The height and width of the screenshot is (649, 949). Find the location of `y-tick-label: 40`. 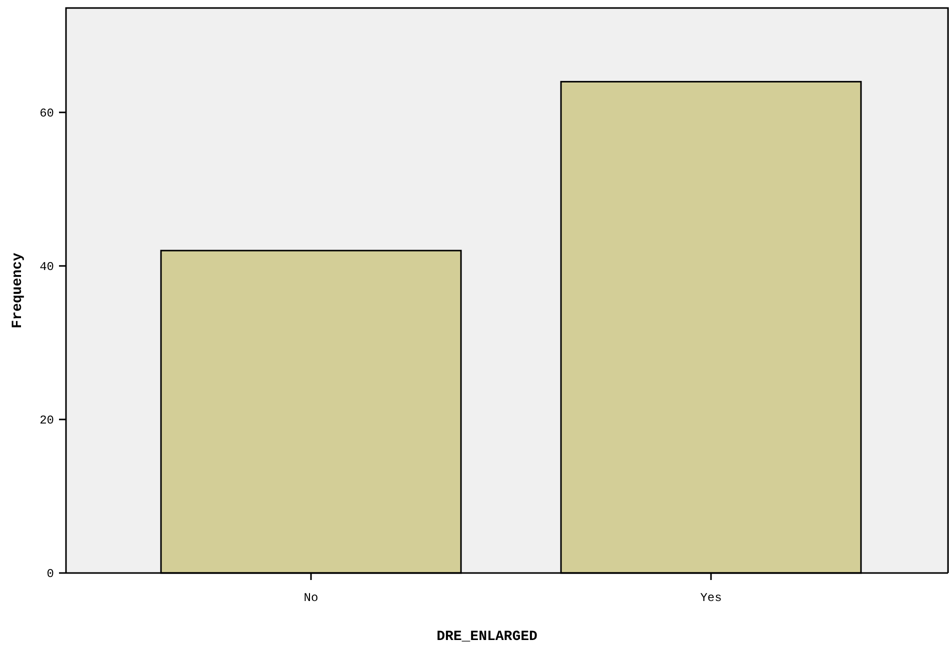

y-tick-label: 40 is located at coordinates (47, 267).